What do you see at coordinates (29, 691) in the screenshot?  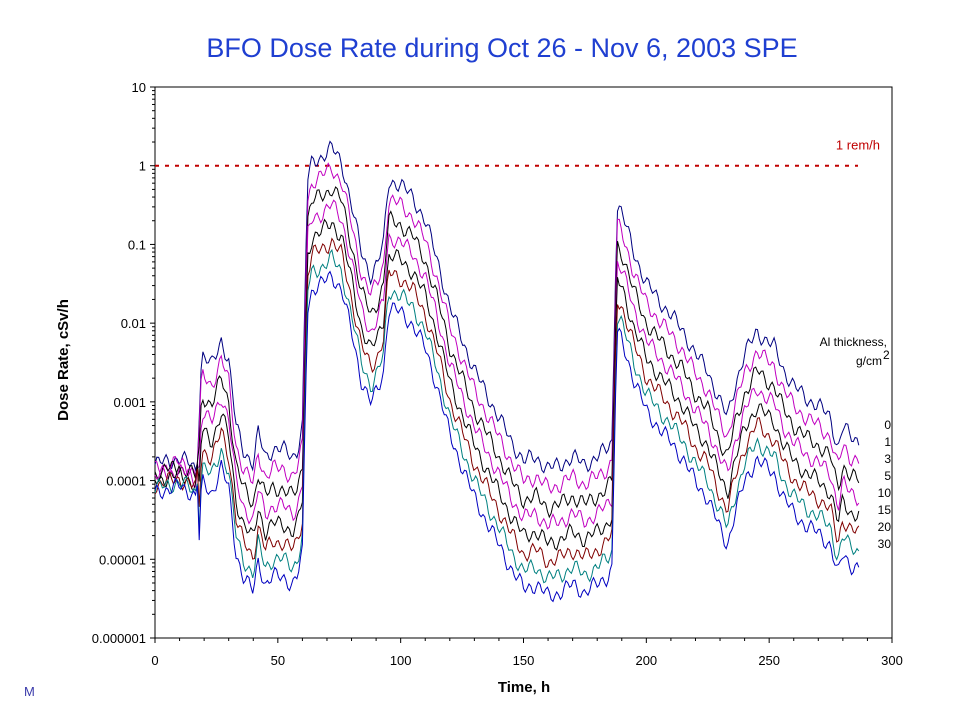 I see `corner-footer-text: M` at bounding box center [29, 691].